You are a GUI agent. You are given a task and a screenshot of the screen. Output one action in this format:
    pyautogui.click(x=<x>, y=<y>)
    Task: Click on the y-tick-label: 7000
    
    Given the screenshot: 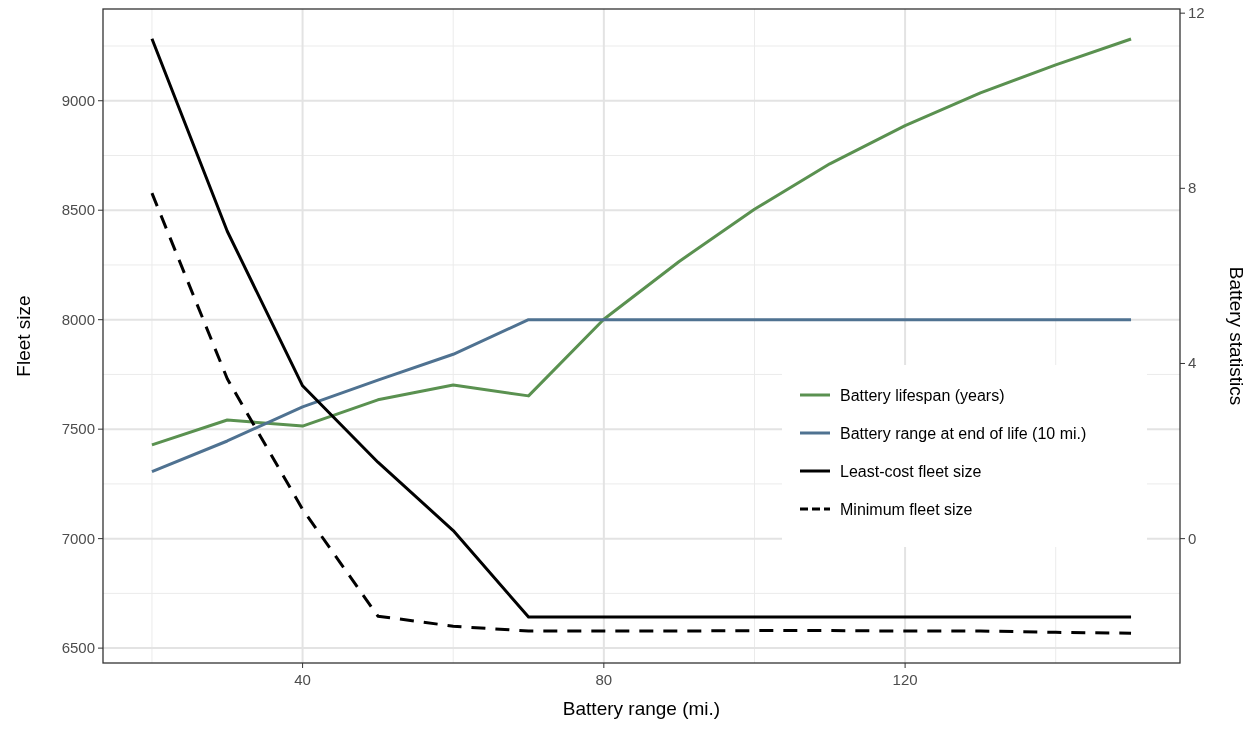 What is the action you would take?
    pyautogui.click(x=78, y=538)
    